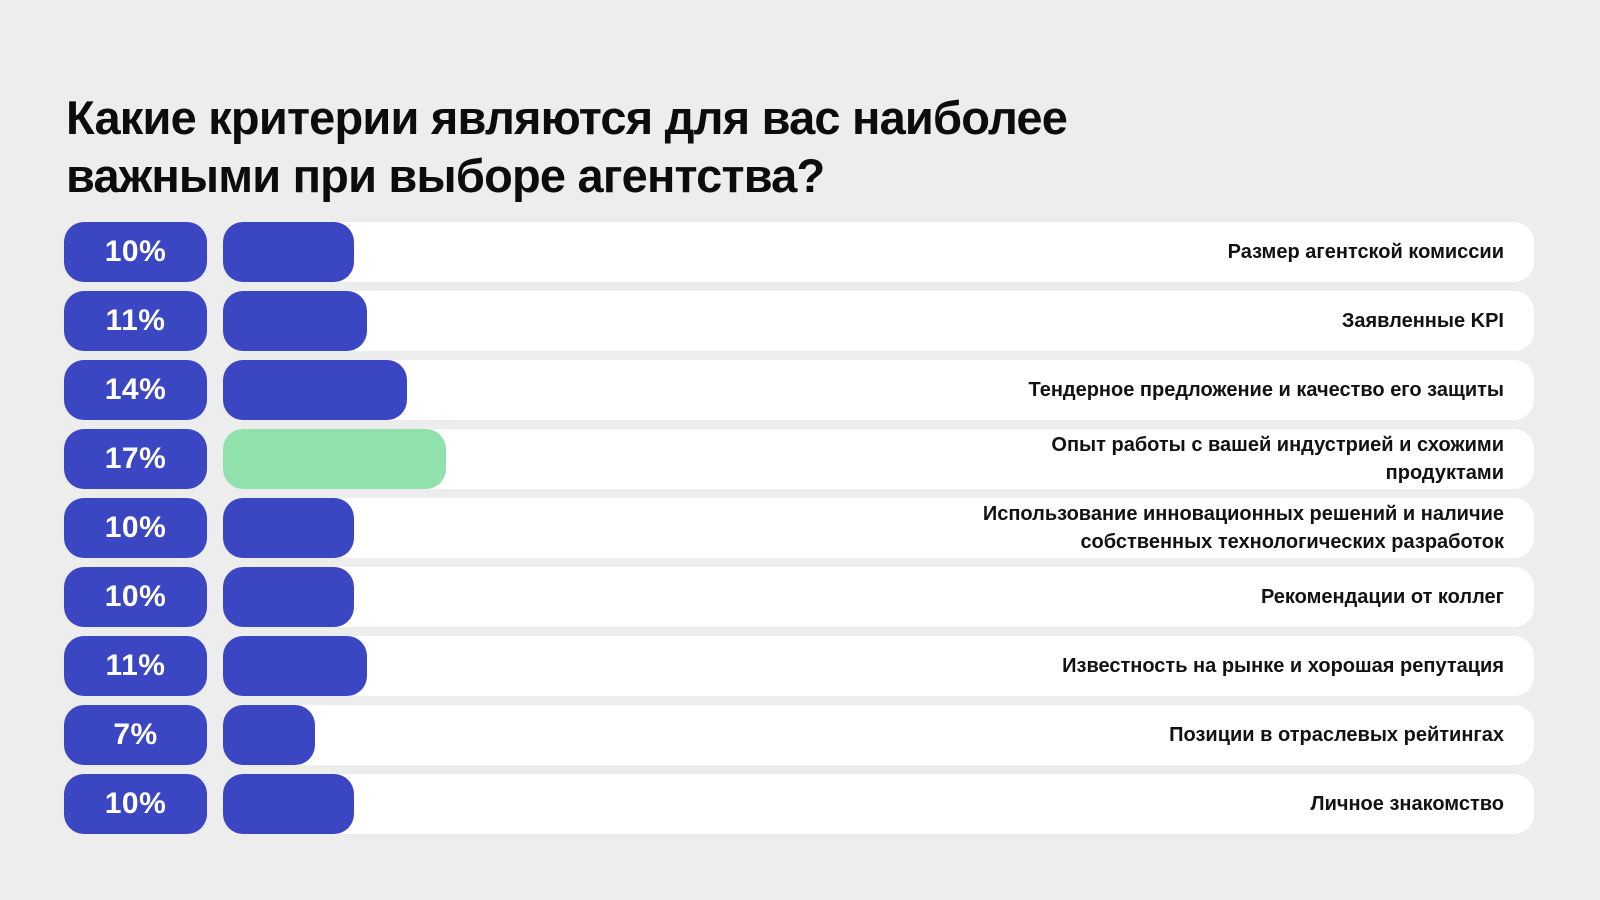 The image size is (1600, 900). What do you see at coordinates (1283, 666) in the screenshot?
I see `category-label: Известность на рынке и хорошая репутация` at bounding box center [1283, 666].